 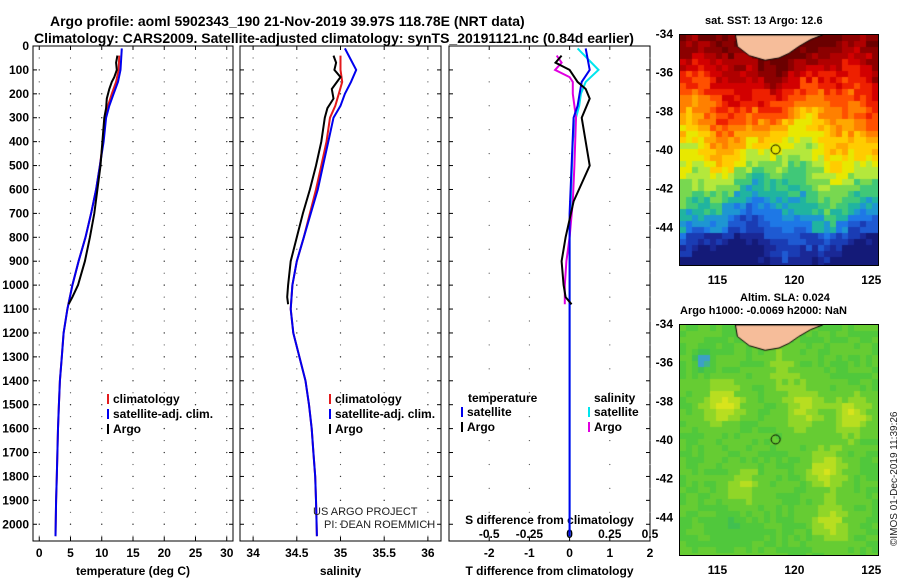 I want to click on x-tick-label: 34, so click(x=253, y=553).